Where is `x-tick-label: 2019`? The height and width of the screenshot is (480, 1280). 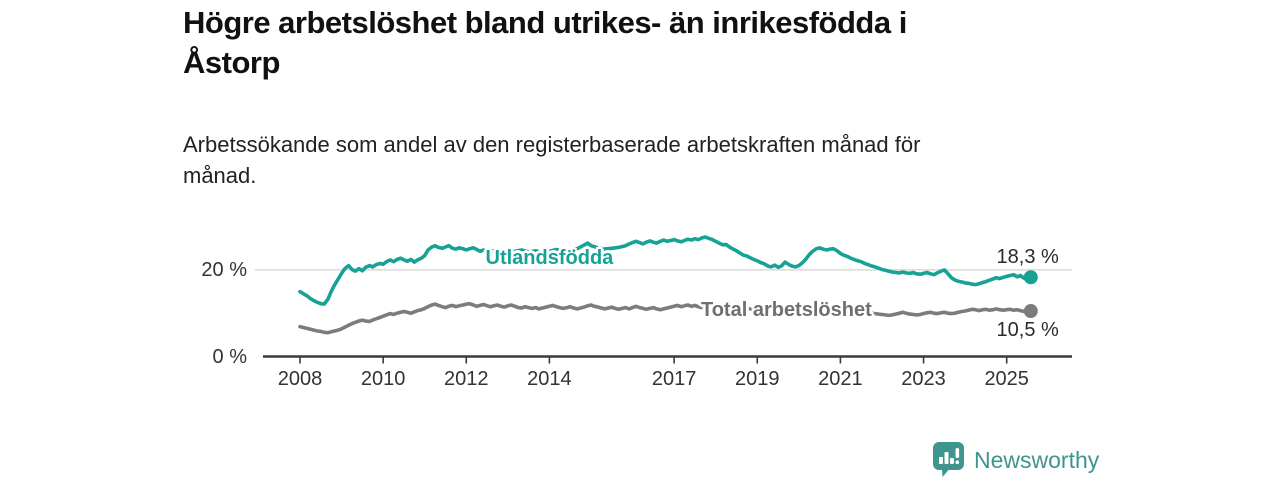
x-tick-label: 2019 is located at coordinates (757, 379).